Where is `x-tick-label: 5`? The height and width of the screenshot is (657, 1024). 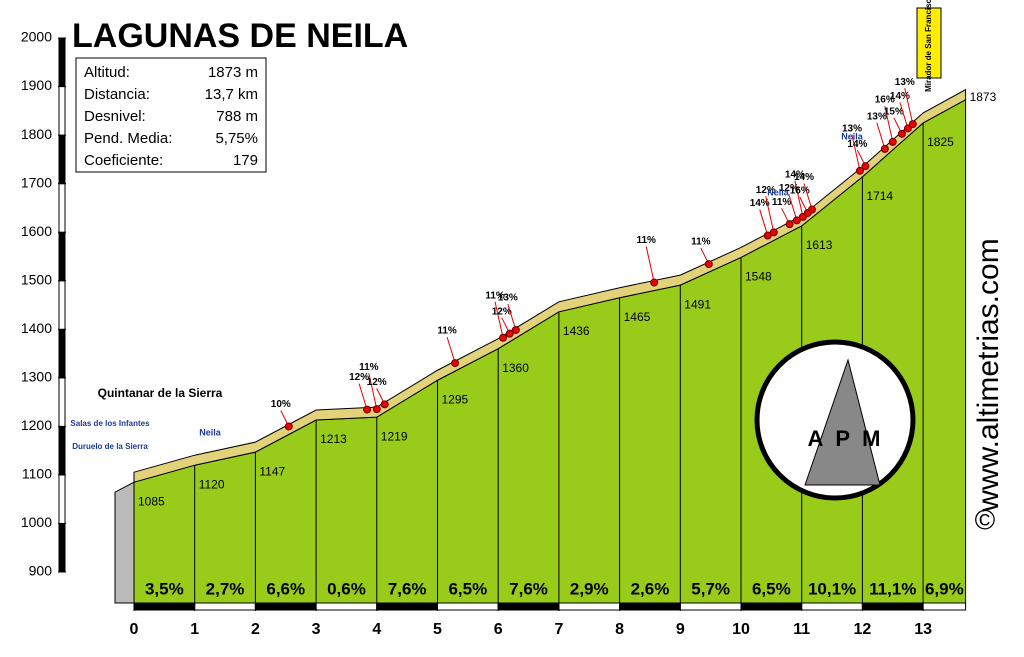 x-tick-label: 5 is located at coordinates (437, 629).